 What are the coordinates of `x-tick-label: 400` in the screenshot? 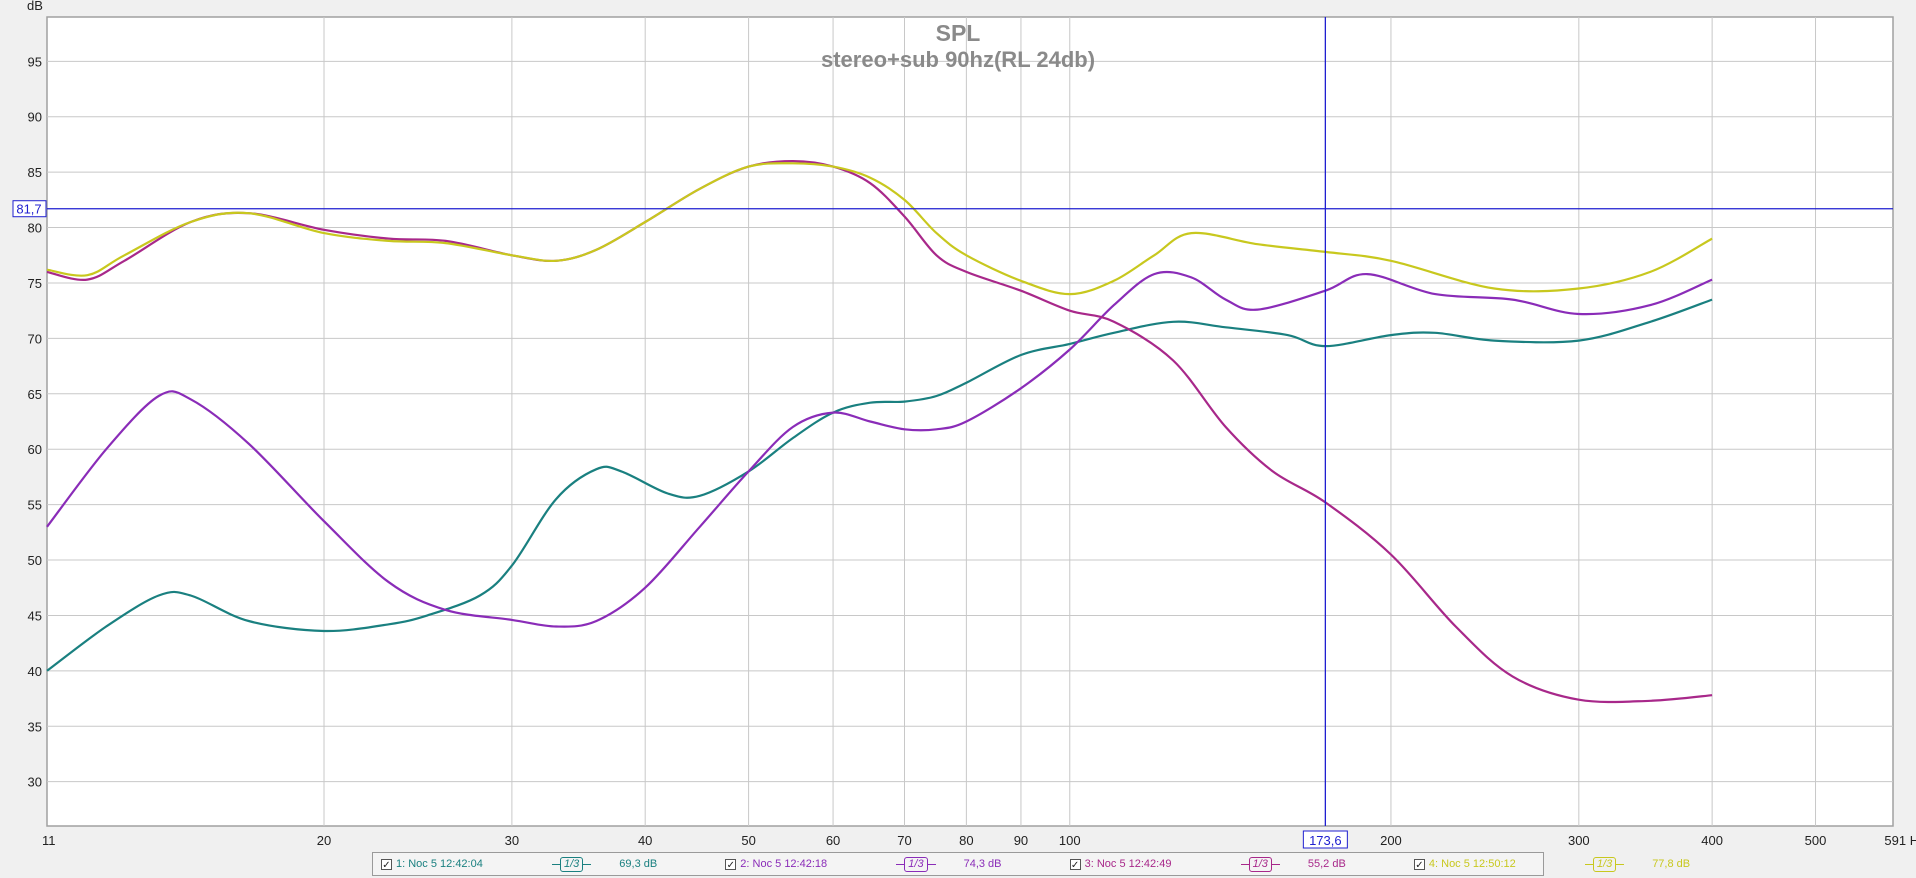 It's located at (1712, 840).